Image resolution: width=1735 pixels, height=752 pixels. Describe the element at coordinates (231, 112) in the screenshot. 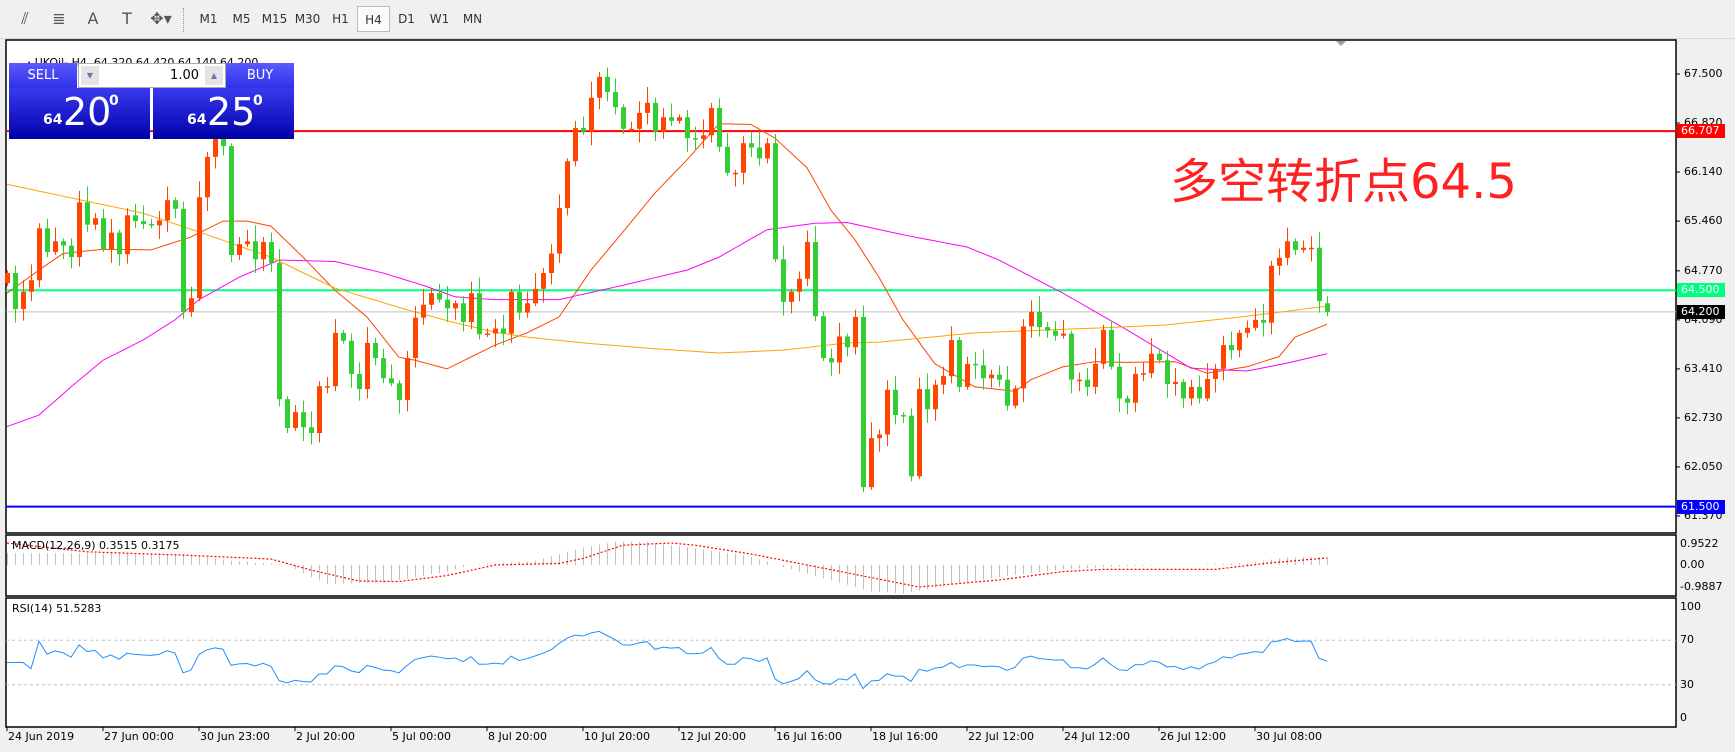

I see `buy-price-main: 25` at that location.